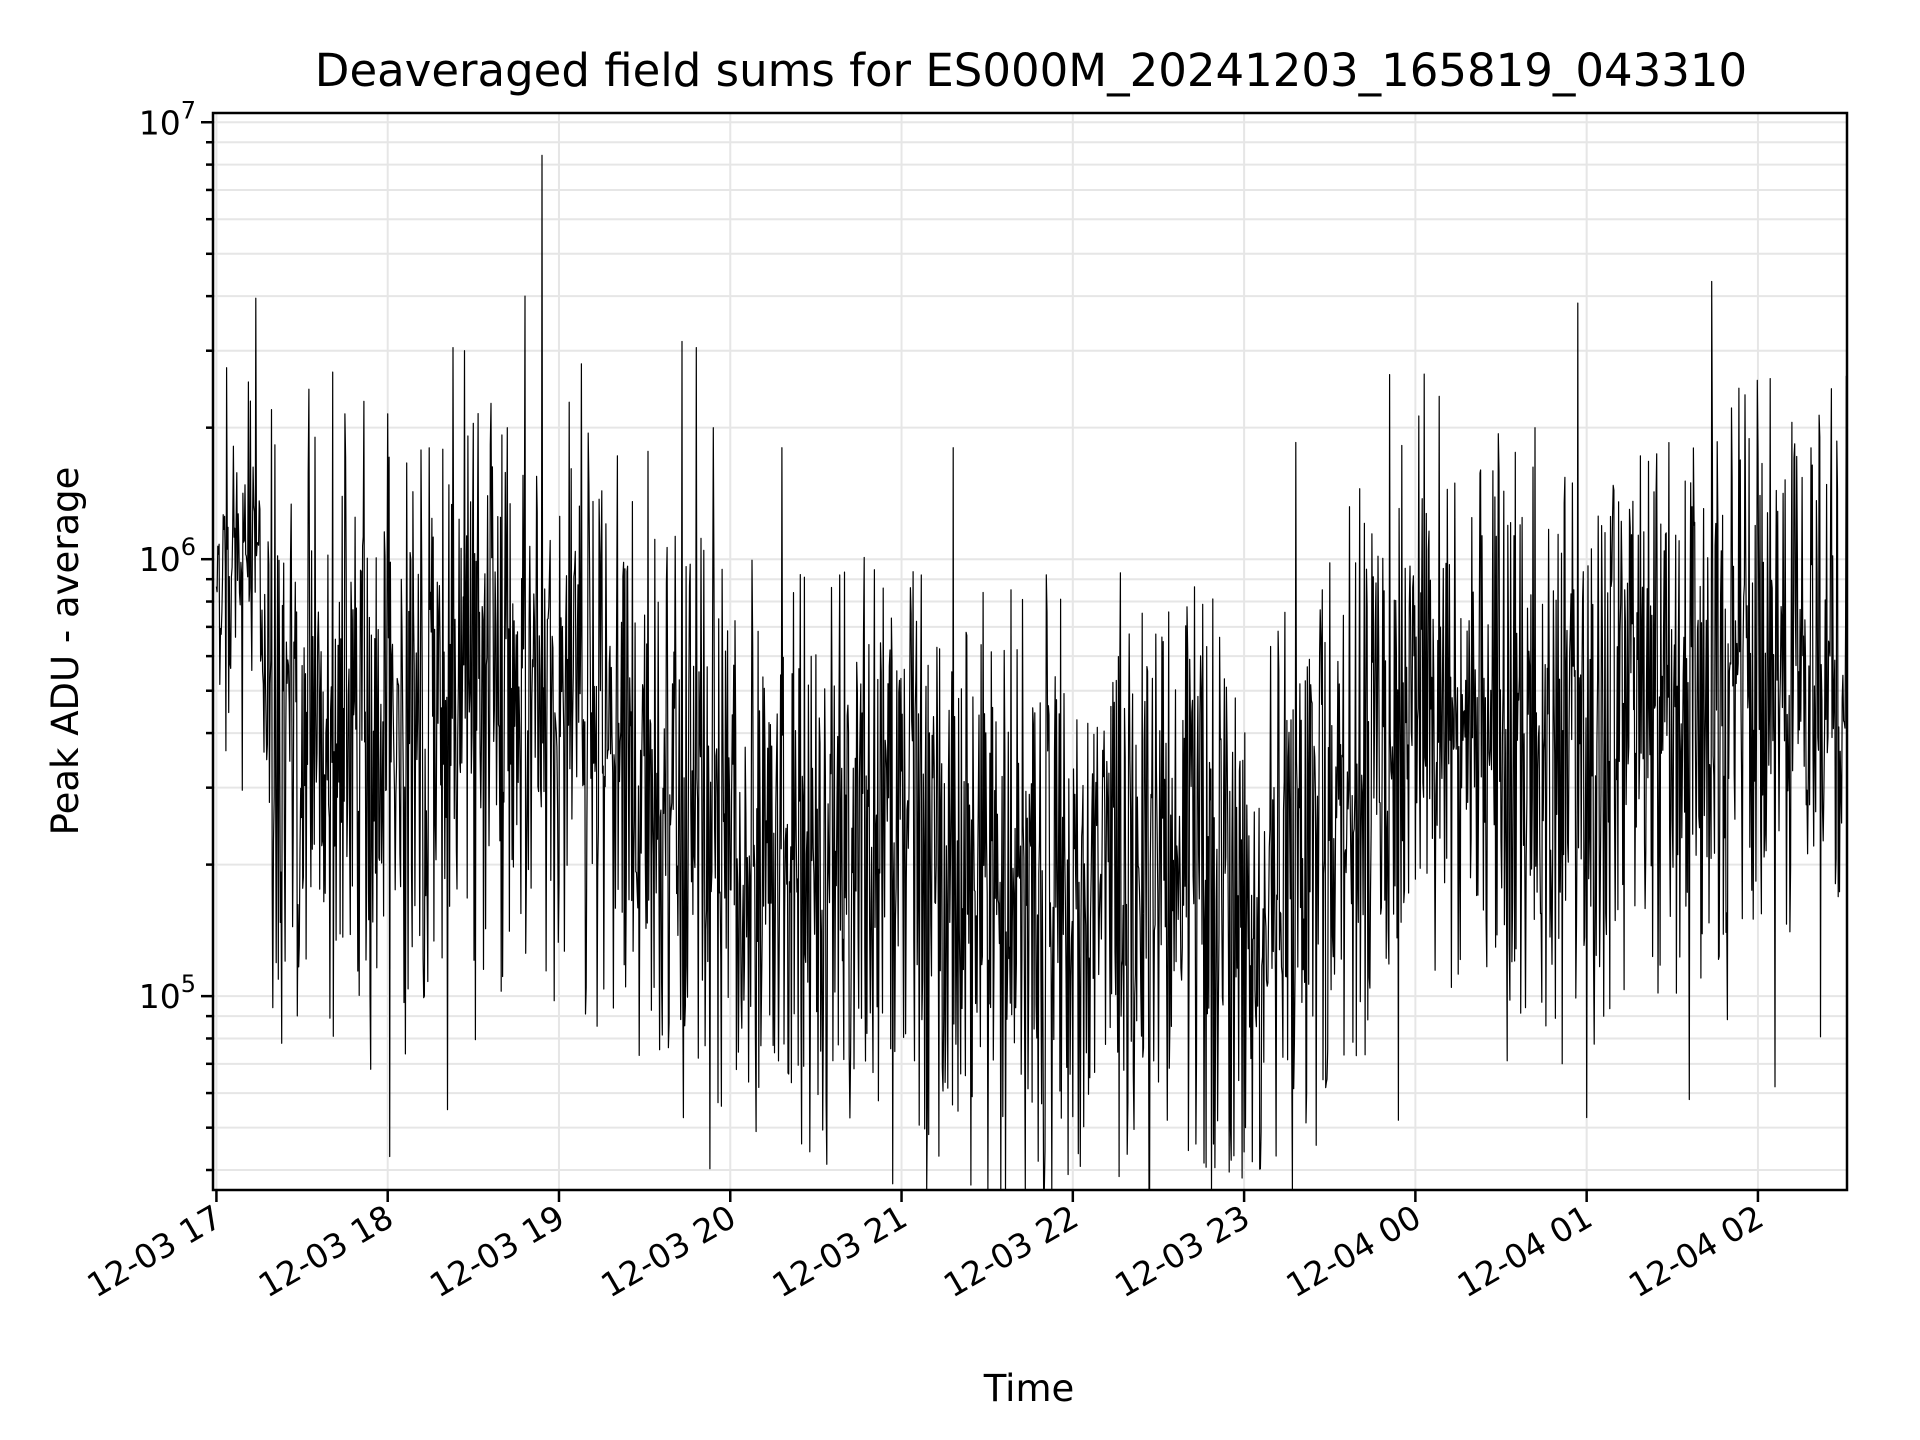 This screenshot has width=1920, height=1440. Describe the element at coordinates (176, 634) in the screenshot. I see `y-axis-ticks: 10⁵ 10⁶ 10⁷` at that location.